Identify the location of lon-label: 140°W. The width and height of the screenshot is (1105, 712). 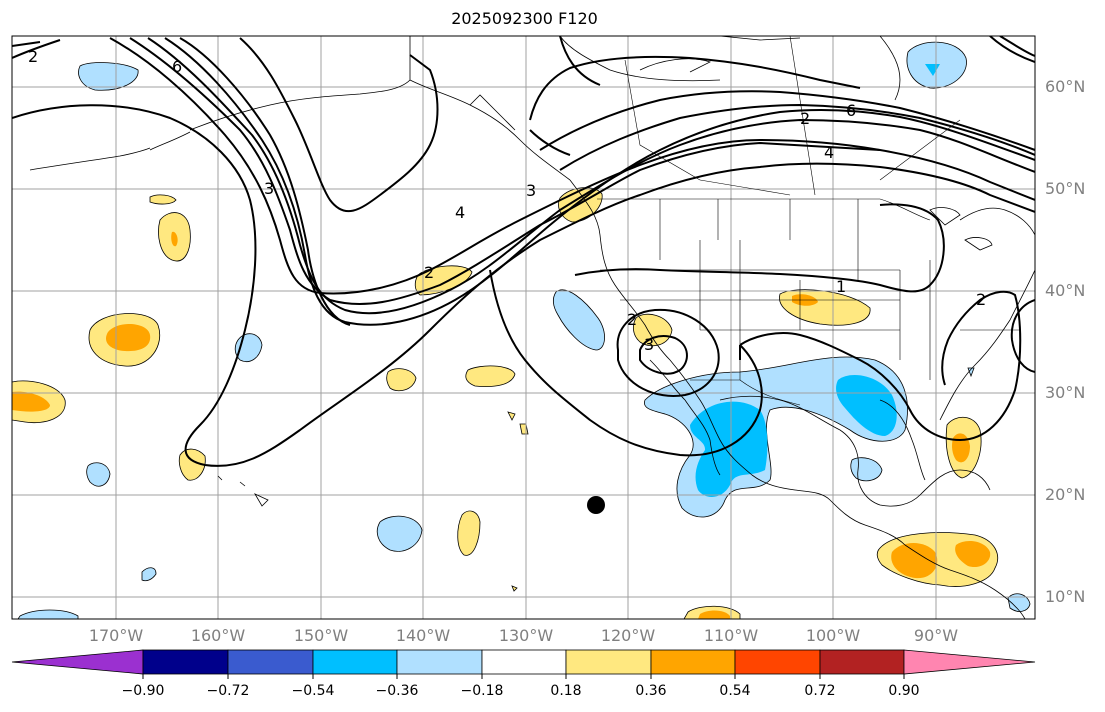
(423, 635).